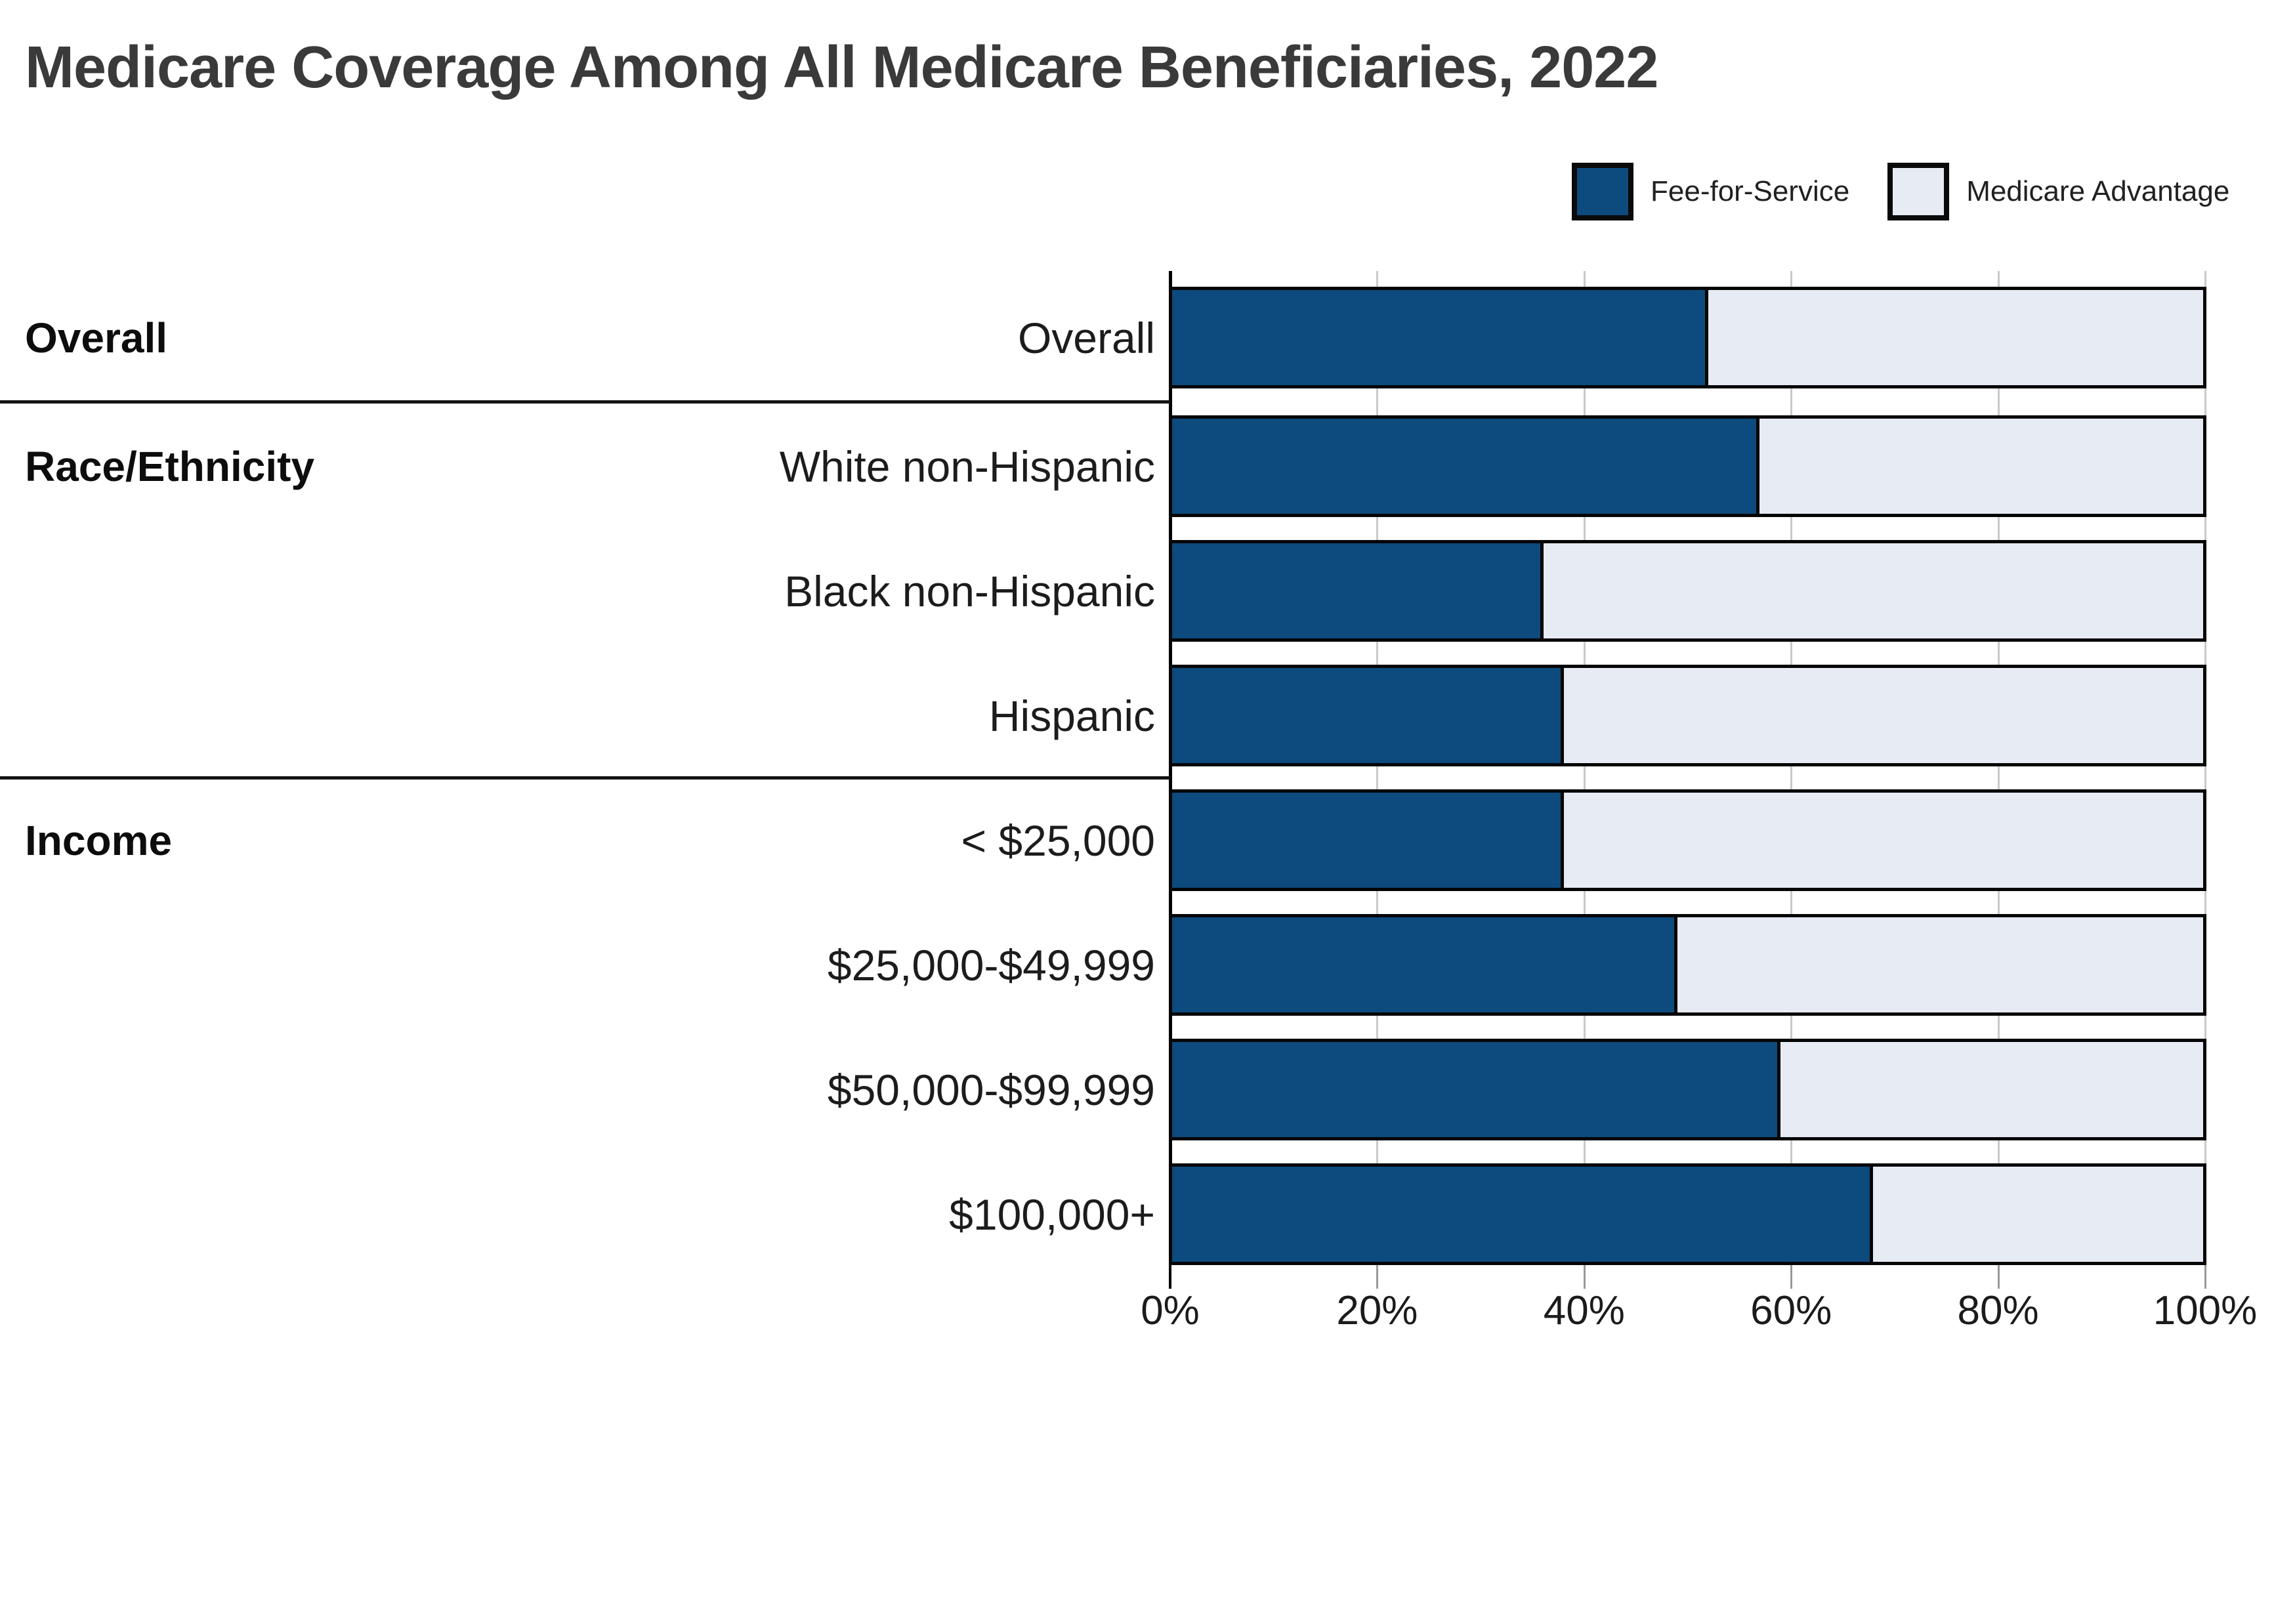 The width and height of the screenshot is (2274, 1624). What do you see at coordinates (170, 466) in the screenshot?
I see `group-label: Race/Ethnicity` at bounding box center [170, 466].